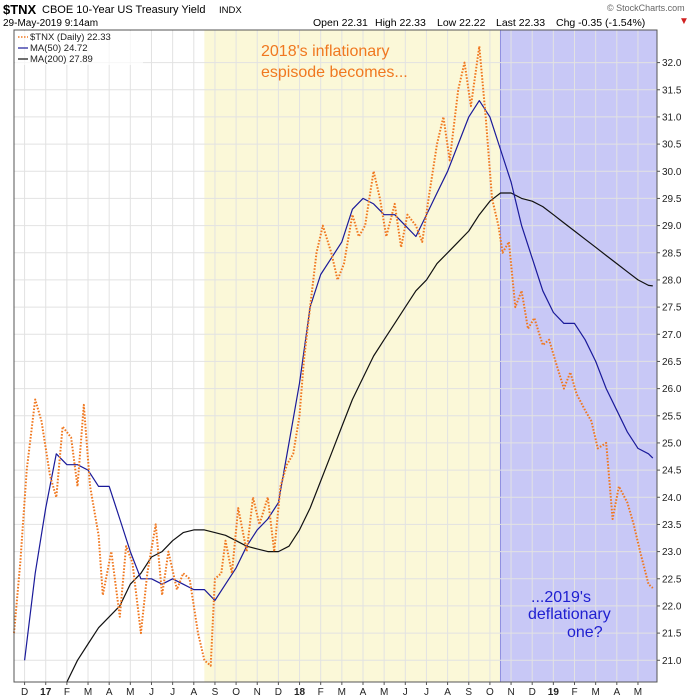 This screenshot has height=700, width=700. What do you see at coordinates (561, 597) in the screenshot?
I see `annotation-deflation-line1: ...2019's` at bounding box center [561, 597].